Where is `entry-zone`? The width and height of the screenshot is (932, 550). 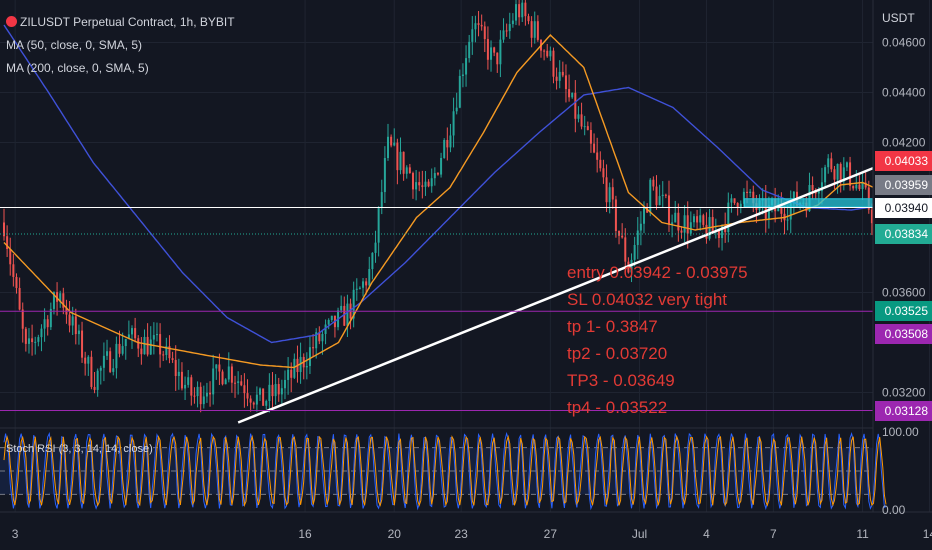 entry-zone is located at coordinates (808, 203).